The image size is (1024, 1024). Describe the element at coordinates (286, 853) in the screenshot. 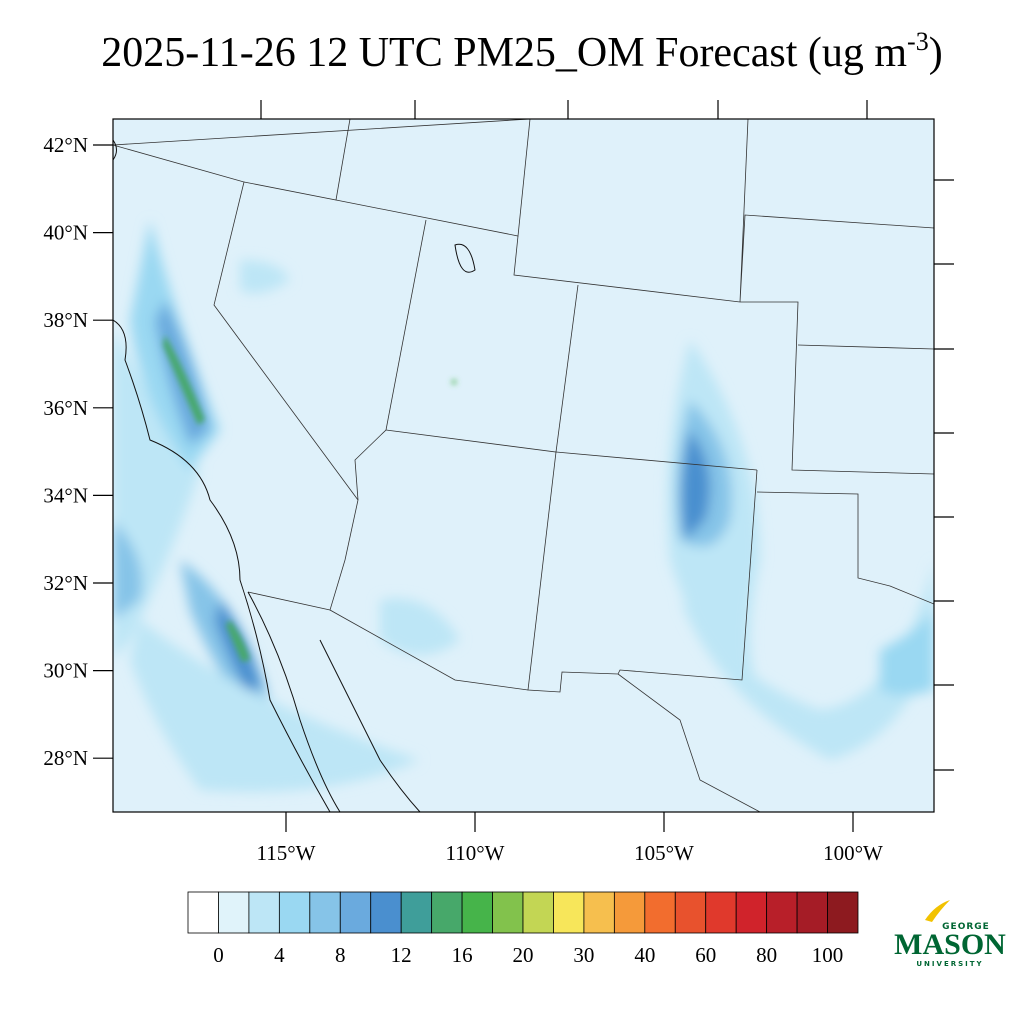

I see `lon-label: 115°W` at that location.